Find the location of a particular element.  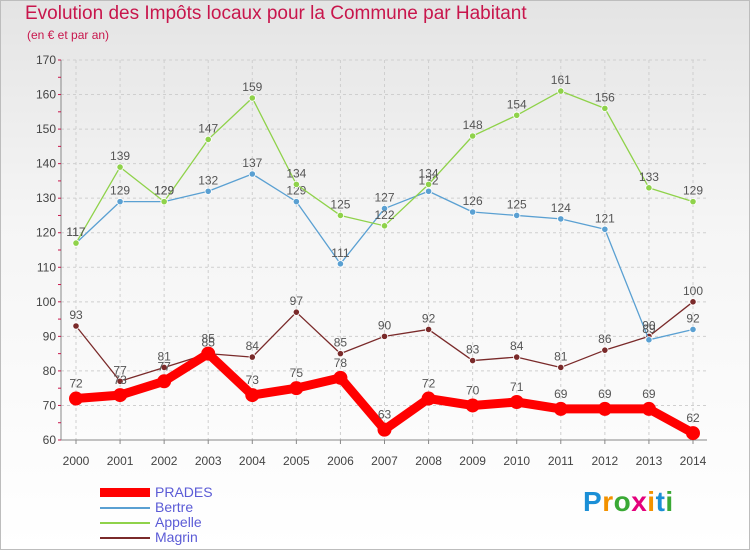

y-tick-label: 140 is located at coordinates (46, 164).